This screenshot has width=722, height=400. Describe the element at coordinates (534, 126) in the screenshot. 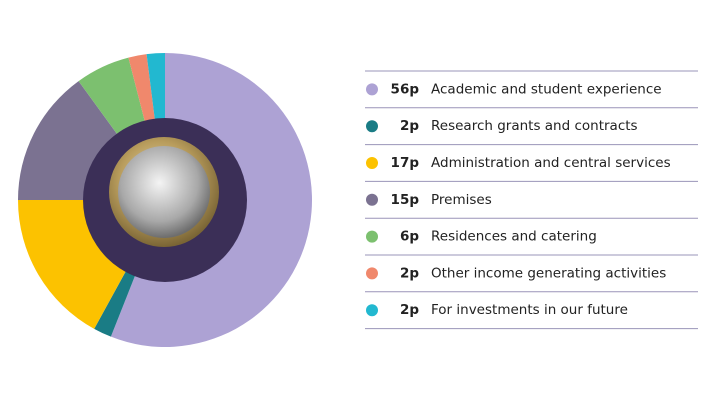

I see `legend-label: Research grants and contracts` at that location.